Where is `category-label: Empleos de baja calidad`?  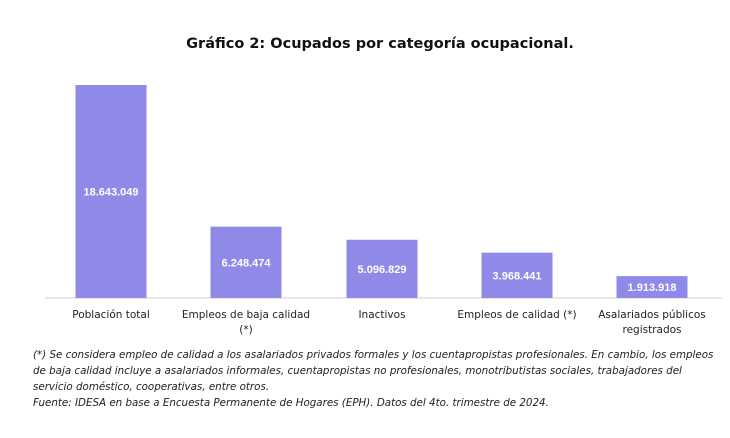 category-label: Empleos de baja calidad is located at coordinates (246, 315).